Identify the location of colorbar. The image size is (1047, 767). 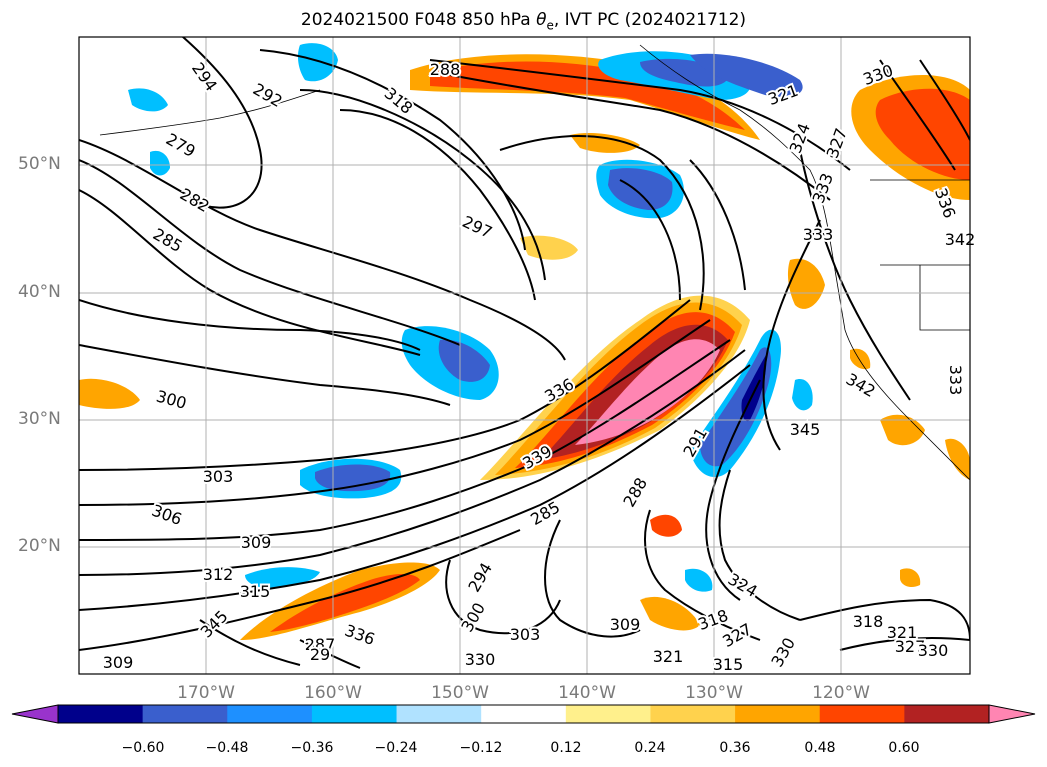
(523, 714).